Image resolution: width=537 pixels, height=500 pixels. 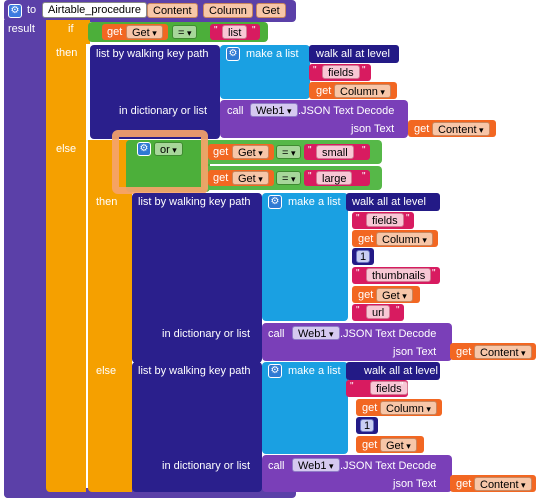 What do you see at coordinates (389, 388) in the screenshot?
I see `text-fields-3: fields` at bounding box center [389, 388].